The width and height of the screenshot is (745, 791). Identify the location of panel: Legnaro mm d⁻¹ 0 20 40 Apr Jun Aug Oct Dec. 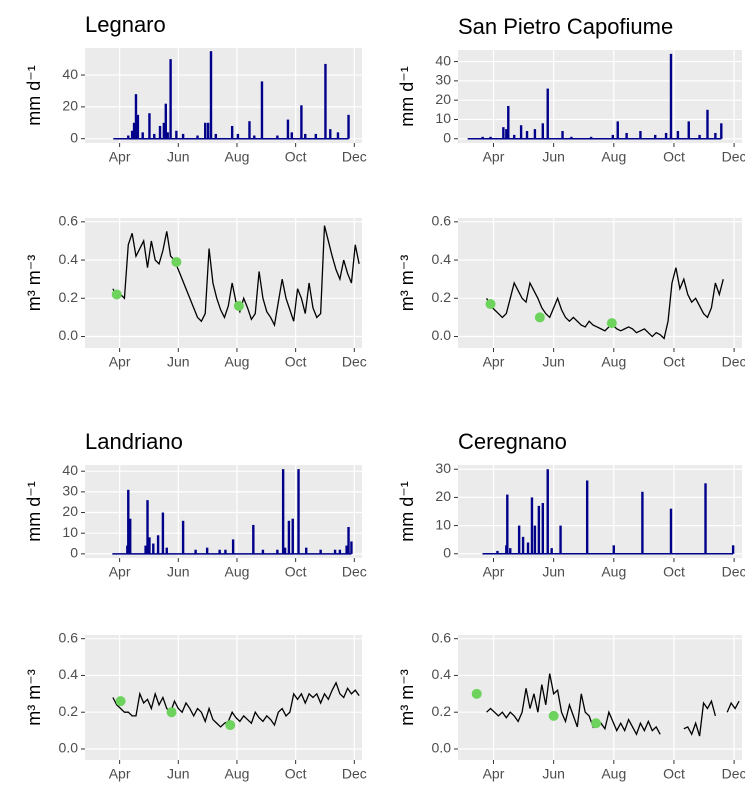
(195, 88).